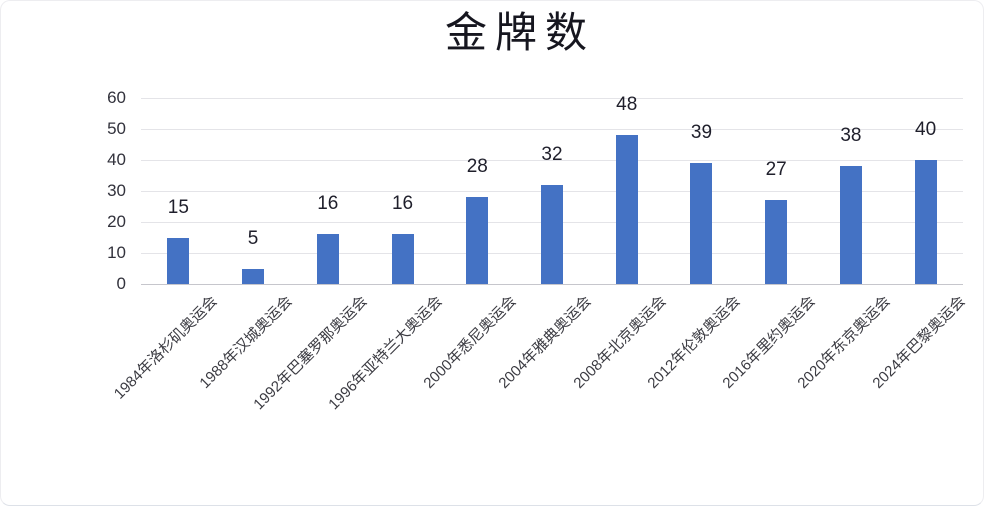 The height and width of the screenshot is (506, 984). Describe the element at coordinates (926, 129) in the screenshot. I see `bar-value-label: 40` at that location.